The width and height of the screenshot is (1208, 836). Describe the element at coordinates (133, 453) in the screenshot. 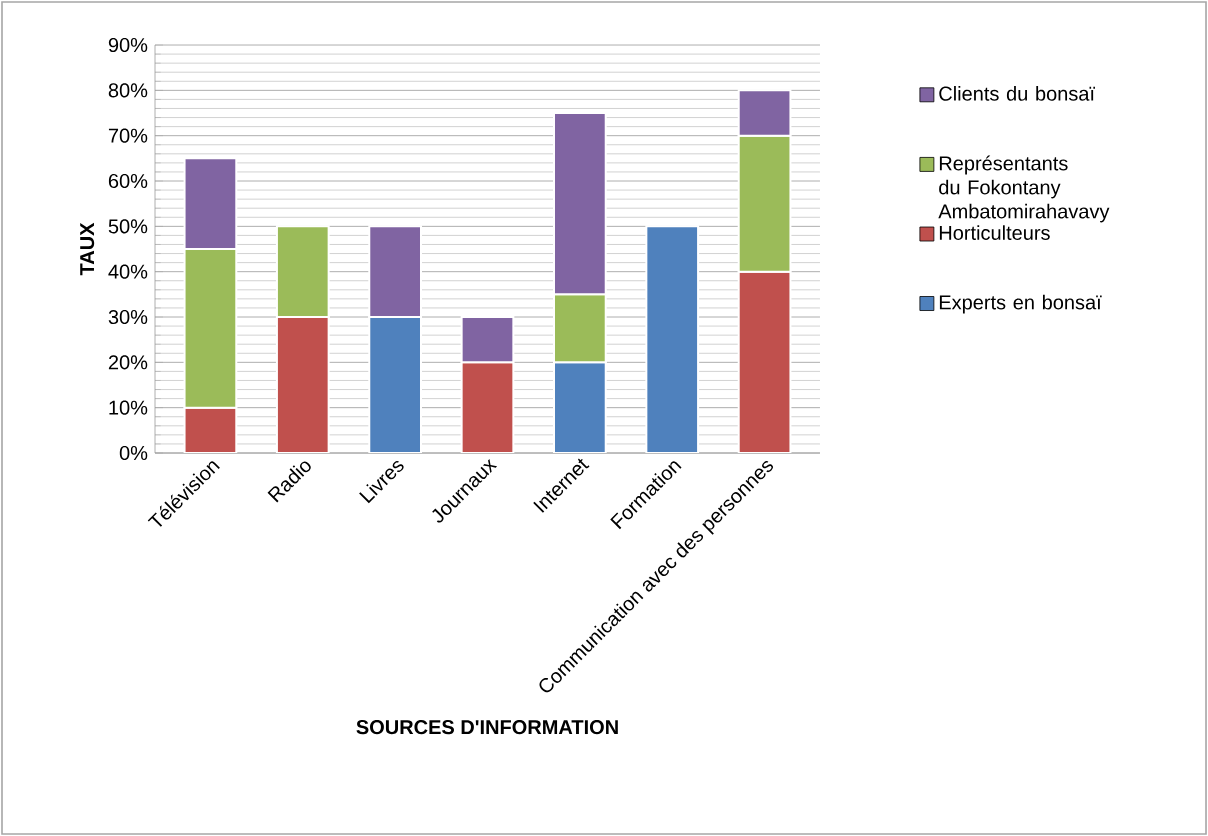

I see `y-tick-label: 0%` at that location.